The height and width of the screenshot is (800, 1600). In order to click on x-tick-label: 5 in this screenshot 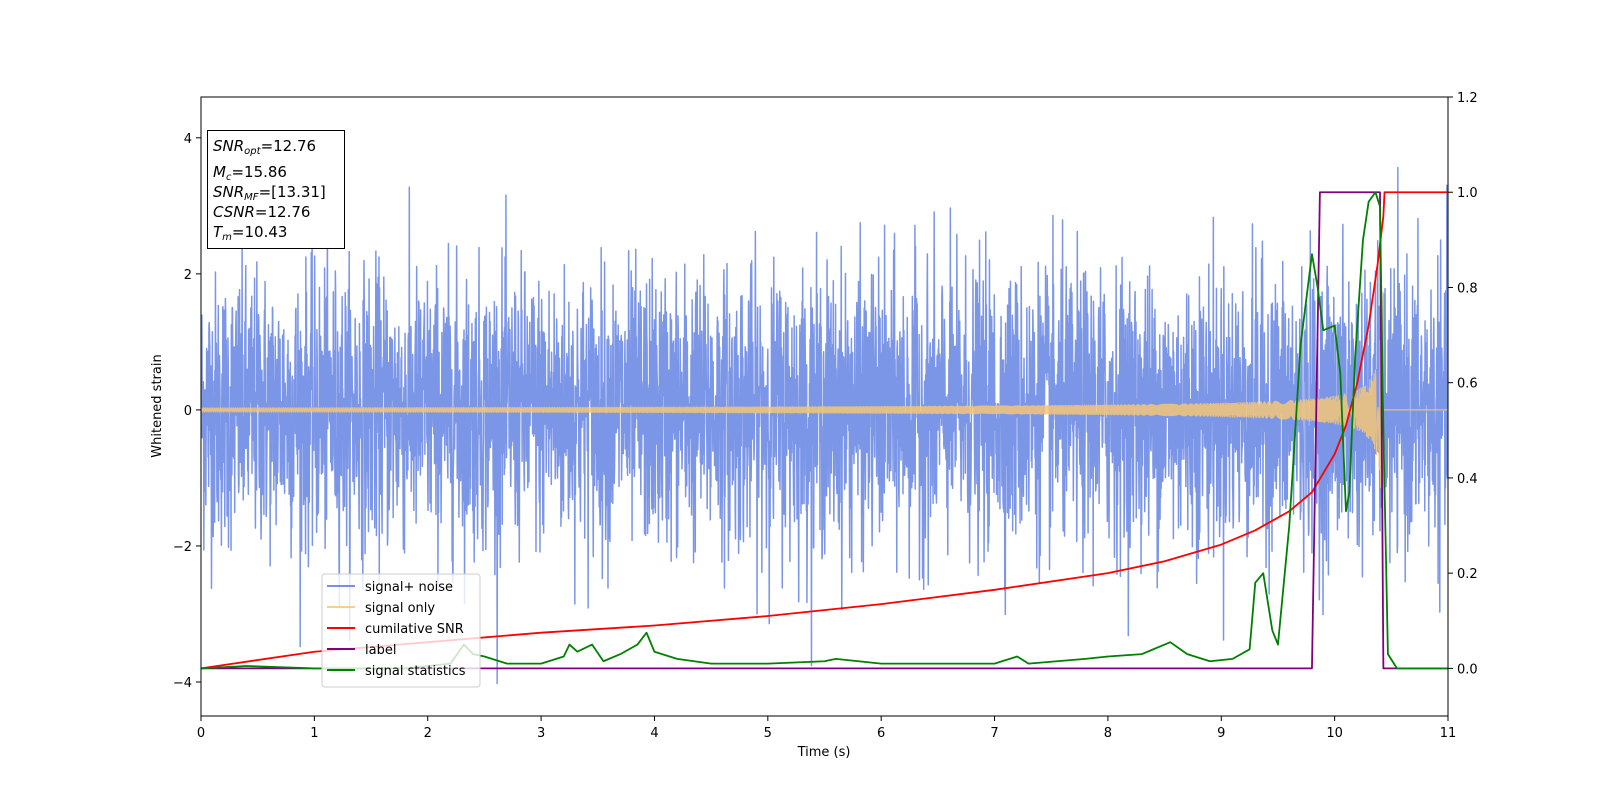, I will do `click(768, 733)`.